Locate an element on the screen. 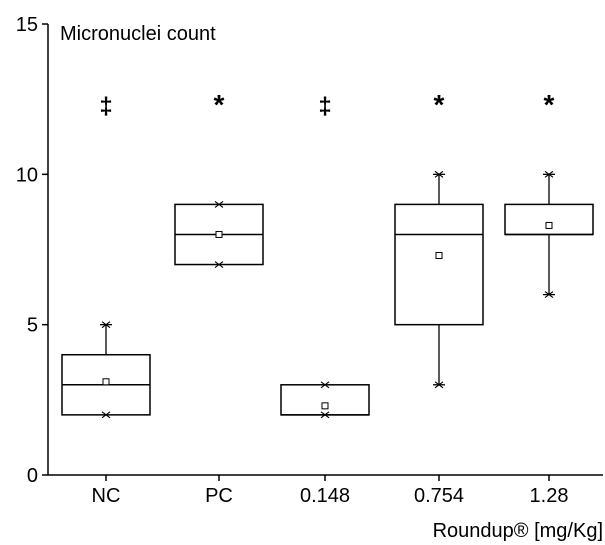  x-axis-label: Roundup® [mg/Kg] is located at coordinates (518, 531).